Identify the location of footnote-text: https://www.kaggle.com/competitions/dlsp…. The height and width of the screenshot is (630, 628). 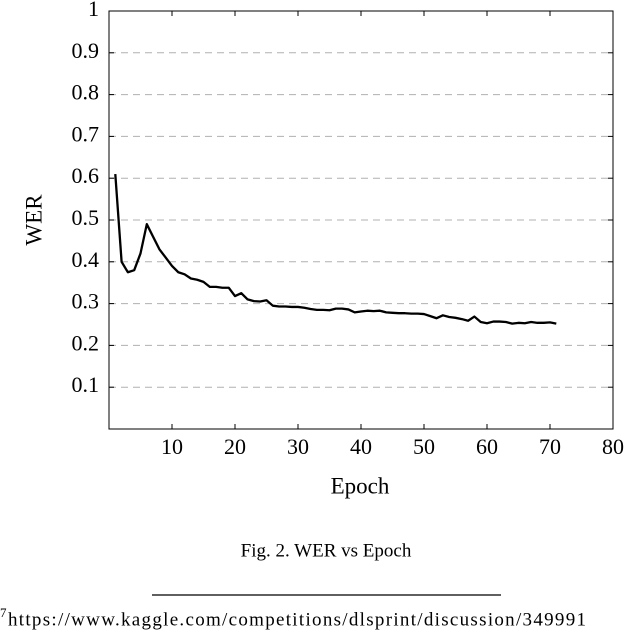
(297, 619).